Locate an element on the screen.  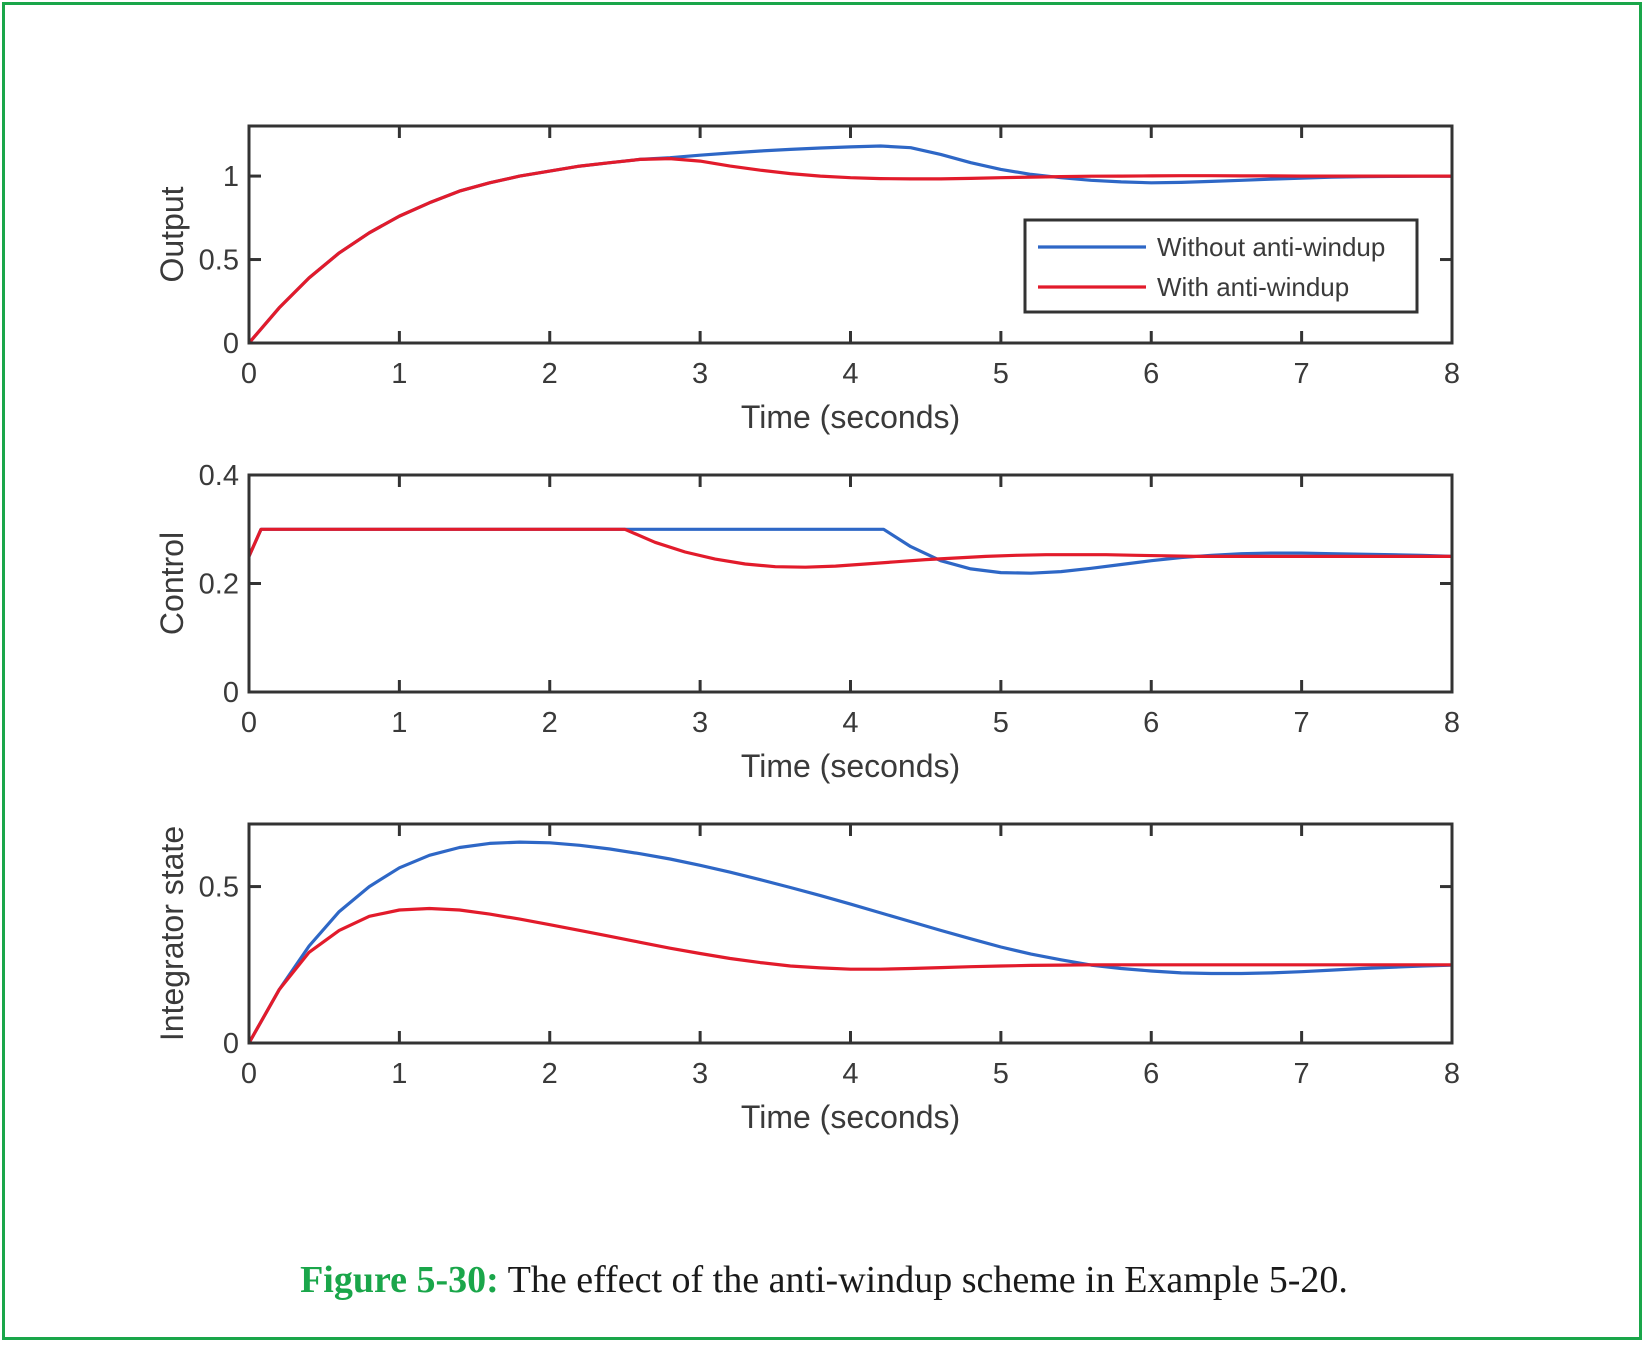
integrator-axes-box is located at coordinates (850, 933).